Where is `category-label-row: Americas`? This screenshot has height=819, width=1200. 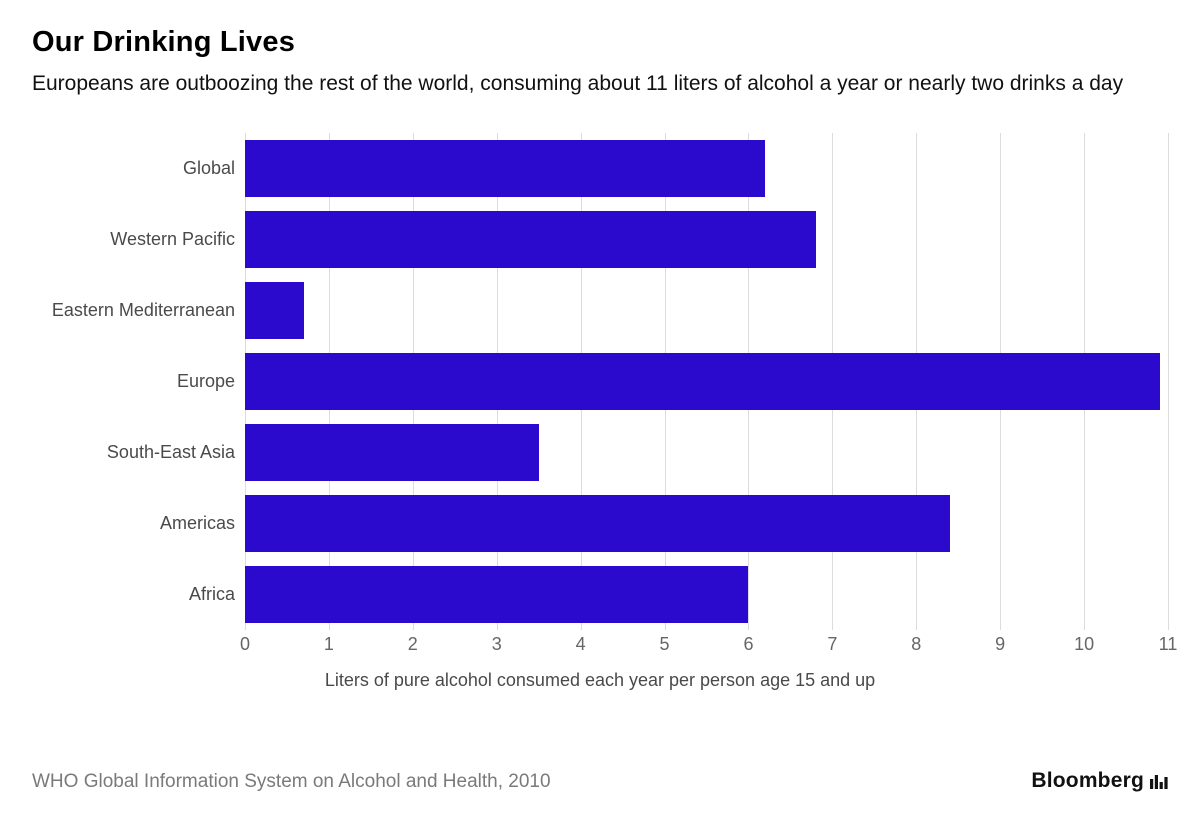
category-label-row: Americas is located at coordinates (138, 523).